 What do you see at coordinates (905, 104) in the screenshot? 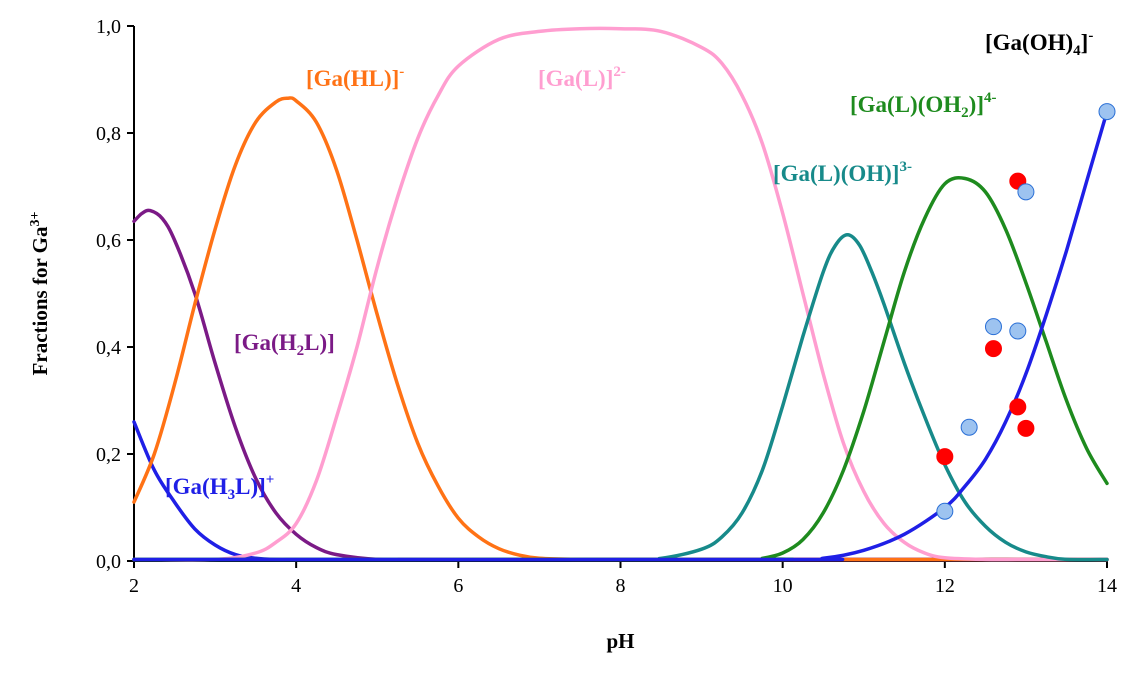
I see `species-label-part: [Ga(L)(OH` at bounding box center [905, 104].